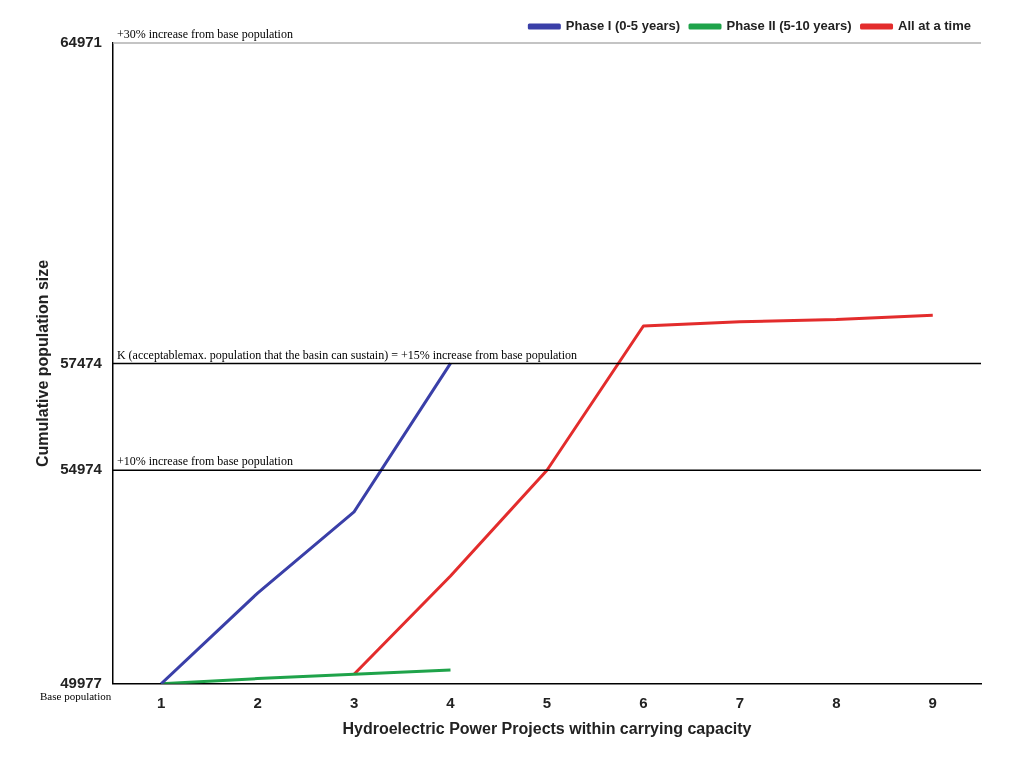 The width and height of the screenshot is (1011, 773). What do you see at coordinates (204, 461) in the screenshot?
I see `ref-line-label: +10% increase from base population` at bounding box center [204, 461].